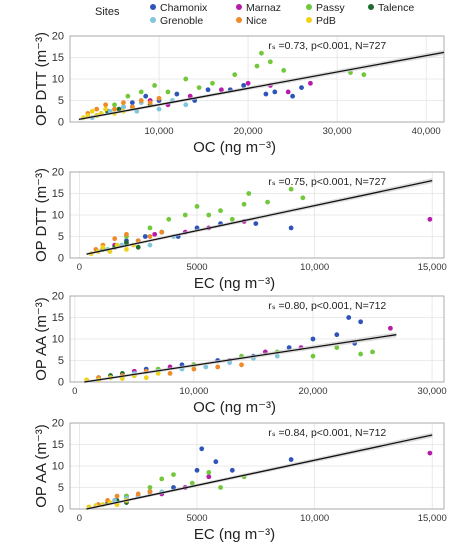 The image size is (452, 550). What do you see at coordinates (61, 510) in the screenshot?
I see `chart-4-y-tick-label: 0` at bounding box center [61, 510].